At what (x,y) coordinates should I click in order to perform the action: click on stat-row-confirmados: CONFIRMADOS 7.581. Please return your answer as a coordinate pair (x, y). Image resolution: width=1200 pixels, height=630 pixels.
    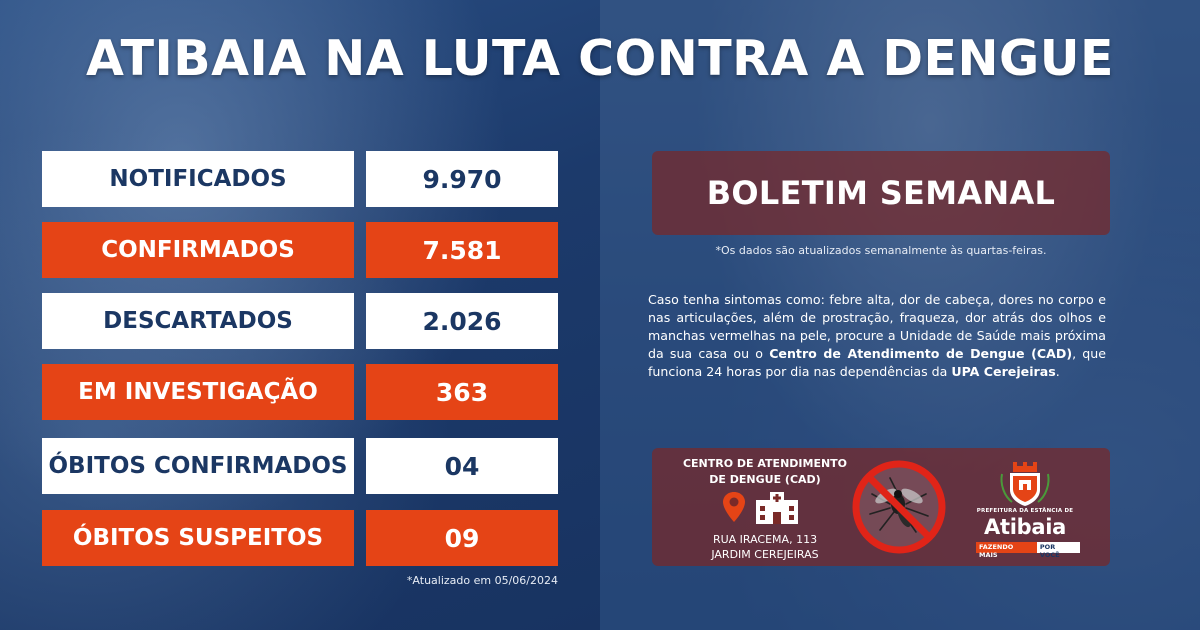
    Looking at the image, I should click on (300, 250).